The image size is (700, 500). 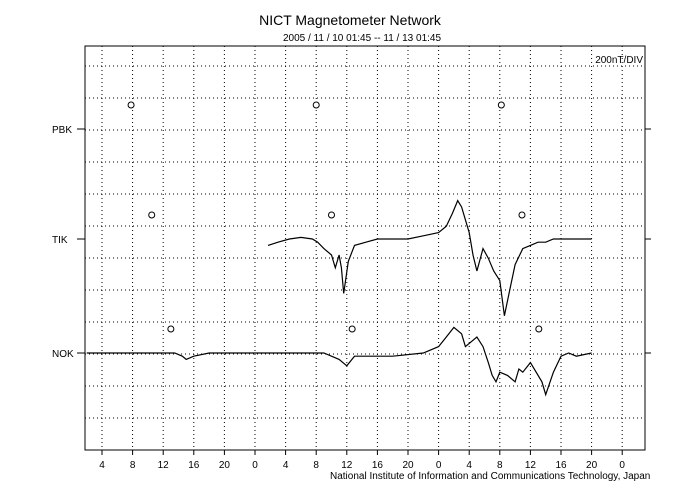 I want to click on station-label: NOK, so click(x=63, y=354).